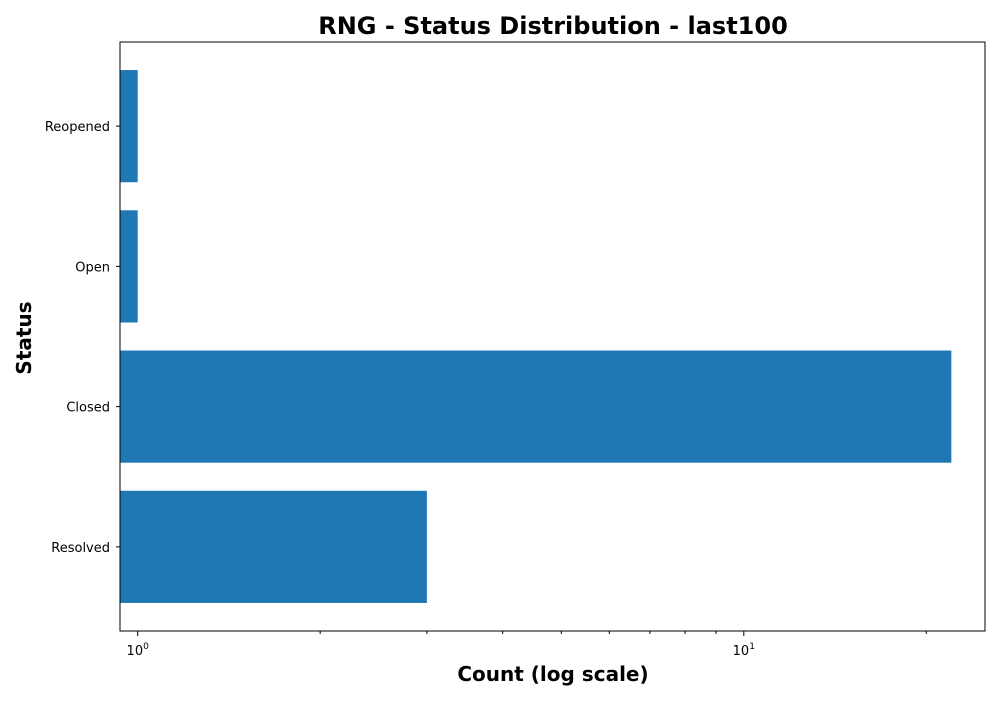 The width and height of the screenshot is (1000, 704). What do you see at coordinates (24, 337) in the screenshot?
I see `y-axis-label: Status` at bounding box center [24, 337].